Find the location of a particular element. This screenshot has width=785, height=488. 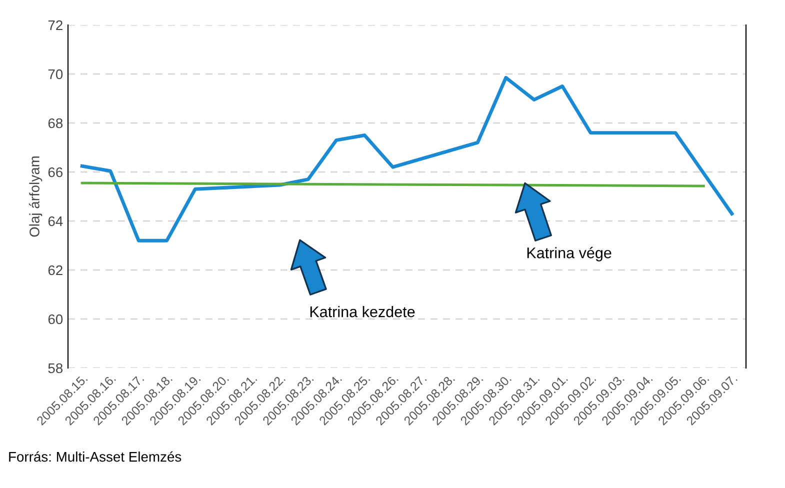

annotation: Katrina vége is located at coordinates (569, 254).